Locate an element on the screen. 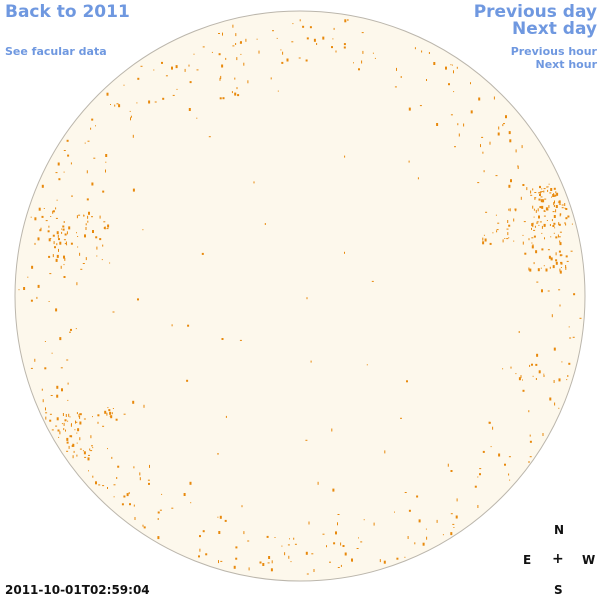  previous-hour-link: Previous hour is located at coordinates (553, 51).